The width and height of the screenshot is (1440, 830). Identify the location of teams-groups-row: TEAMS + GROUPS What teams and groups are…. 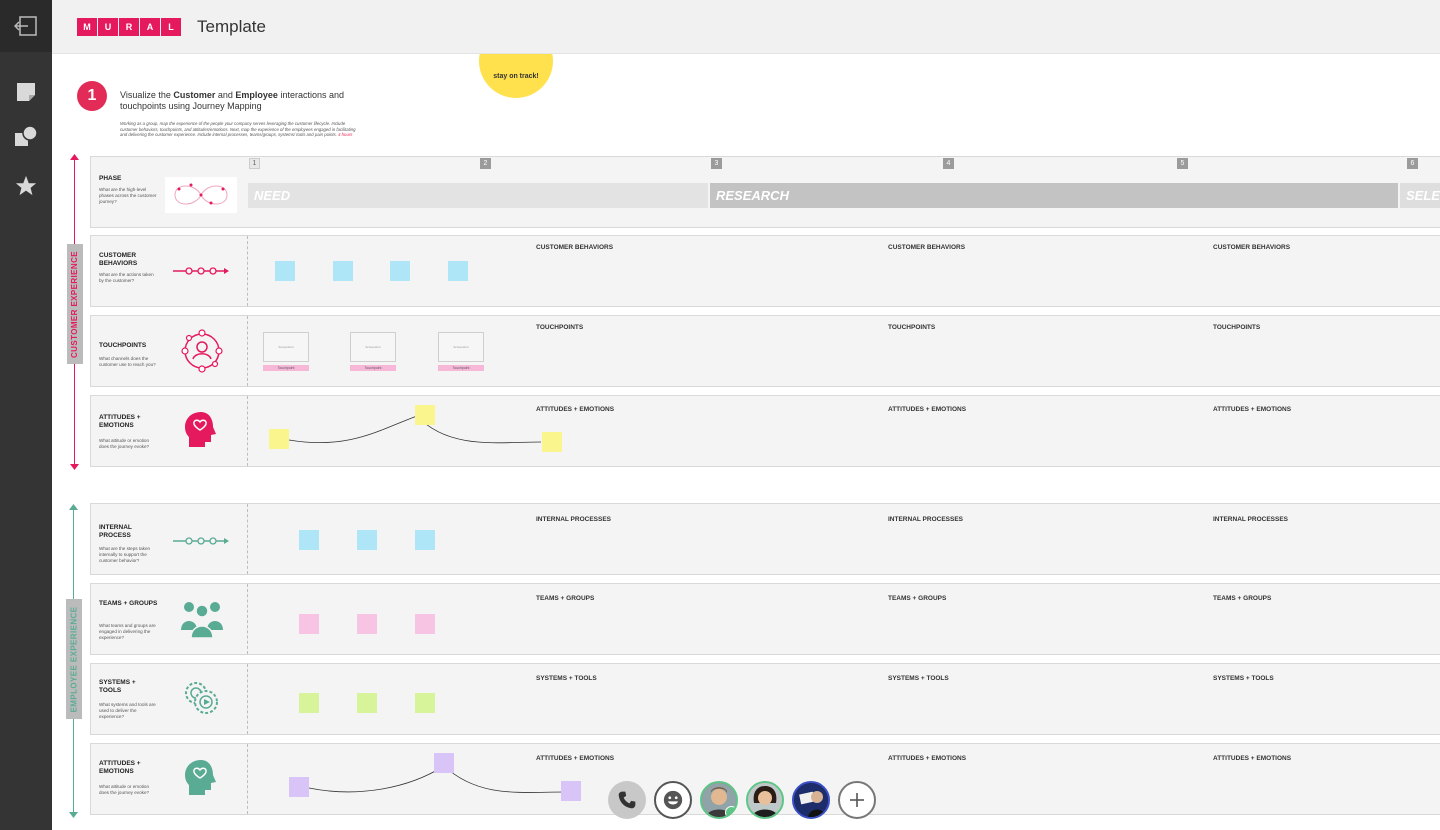
(765, 619).